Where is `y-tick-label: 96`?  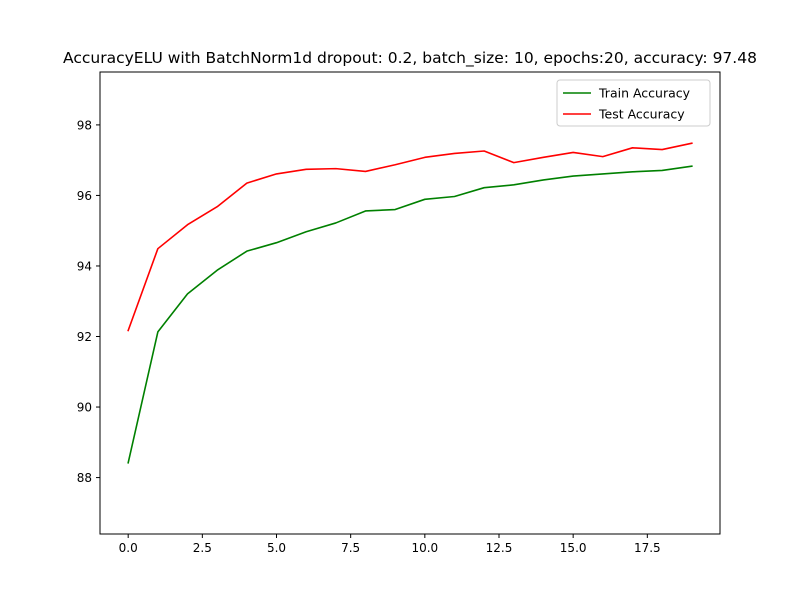 y-tick-label: 96 is located at coordinates (84, 196).